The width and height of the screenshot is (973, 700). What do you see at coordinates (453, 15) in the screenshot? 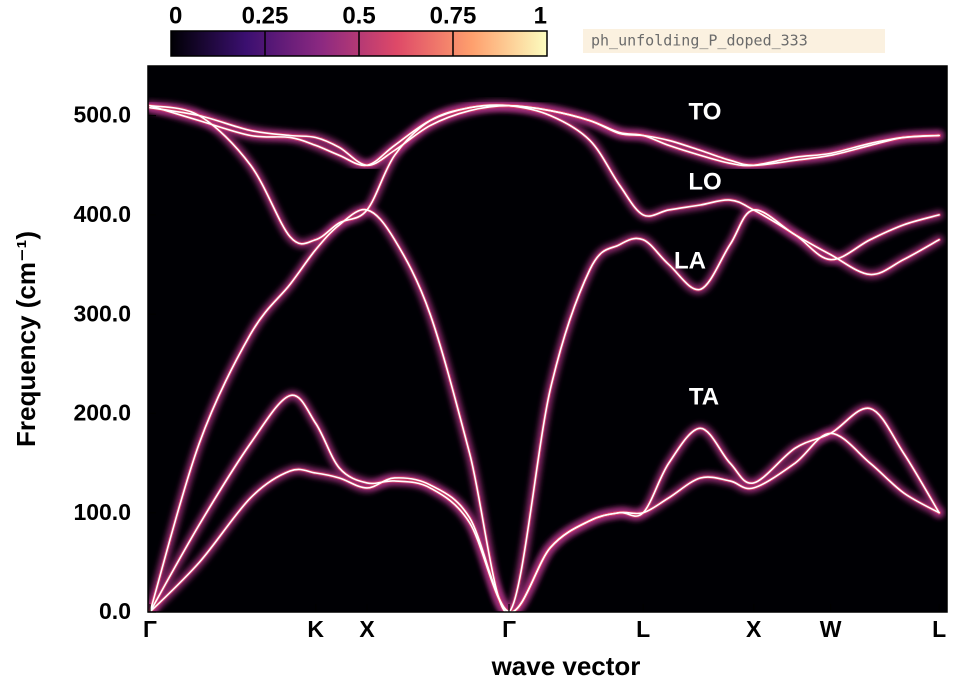
I see `colorbar-tick-label: 0.75` at bounding box center [453, 15].